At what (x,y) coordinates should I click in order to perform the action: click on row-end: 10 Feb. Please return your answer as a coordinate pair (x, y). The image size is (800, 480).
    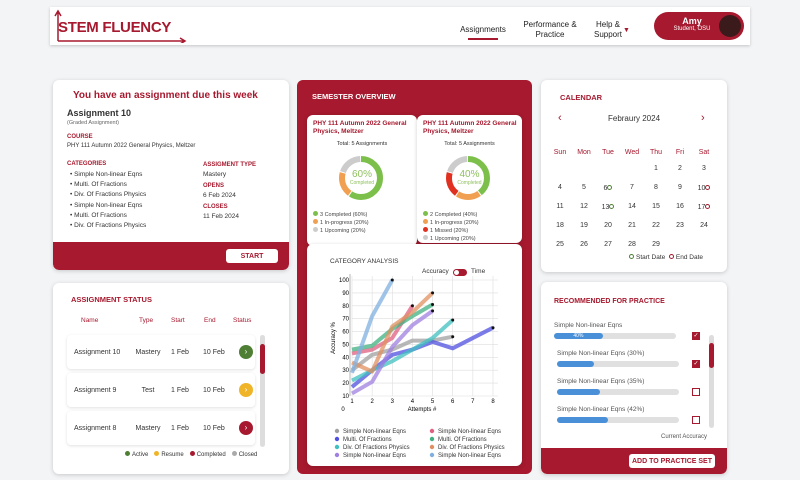
    Looking at the image, I should click on (214, 428).